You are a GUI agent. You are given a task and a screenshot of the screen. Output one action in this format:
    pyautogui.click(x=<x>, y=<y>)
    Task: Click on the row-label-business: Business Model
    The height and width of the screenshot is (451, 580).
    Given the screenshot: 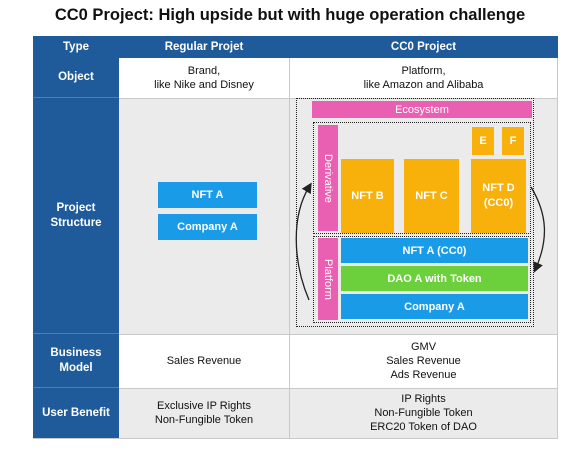 What is the action you would take?
    pyautogui.click(x=76, y=361)
    